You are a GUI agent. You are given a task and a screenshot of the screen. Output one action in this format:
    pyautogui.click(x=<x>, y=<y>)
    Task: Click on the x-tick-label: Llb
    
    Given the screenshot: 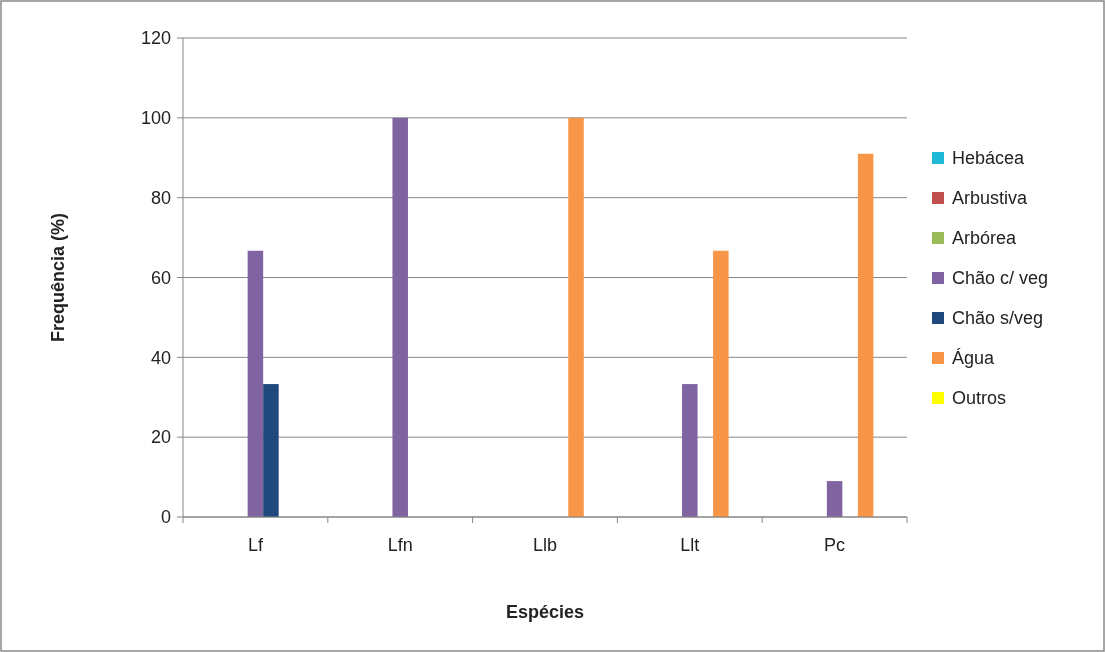 What is the action you would take?
    pyautogui.click(x=545, y=545)
    